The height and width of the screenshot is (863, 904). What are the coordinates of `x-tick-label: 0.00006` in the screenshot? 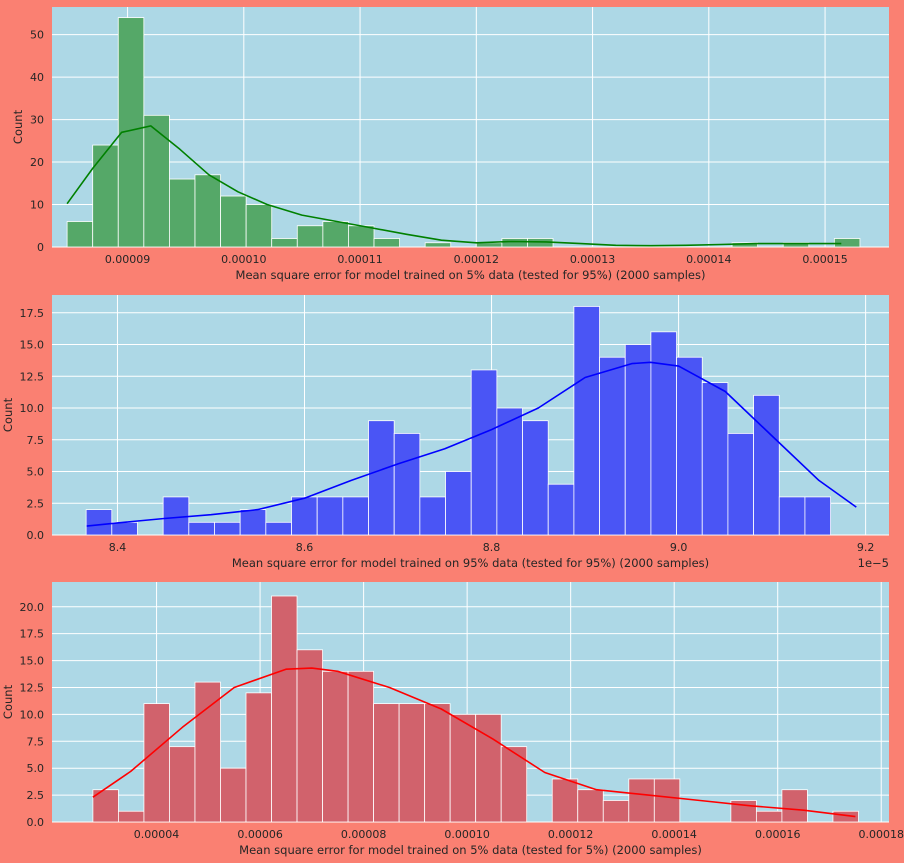 It's located at (260, 834).